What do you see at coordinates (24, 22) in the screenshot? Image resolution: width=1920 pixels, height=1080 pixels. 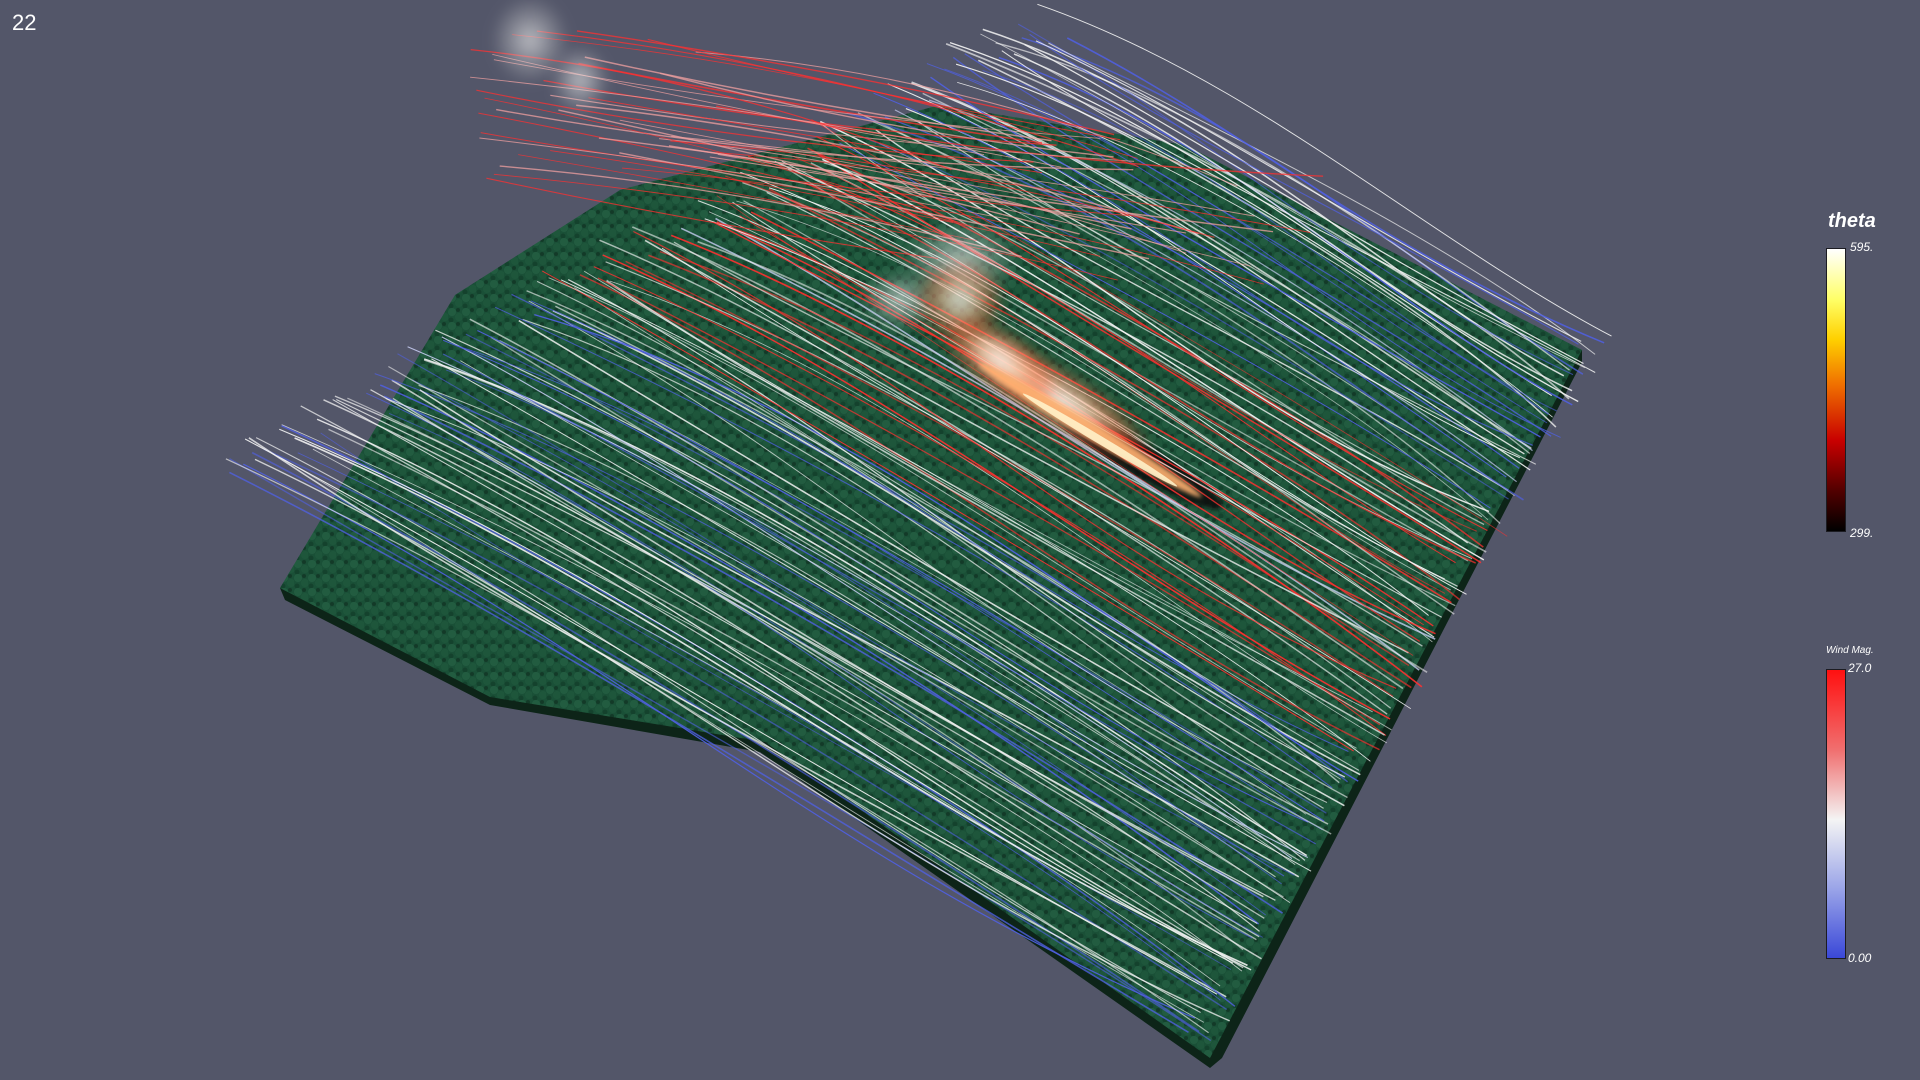 I see `frame-number: 22` at bounding box center [24, 22].